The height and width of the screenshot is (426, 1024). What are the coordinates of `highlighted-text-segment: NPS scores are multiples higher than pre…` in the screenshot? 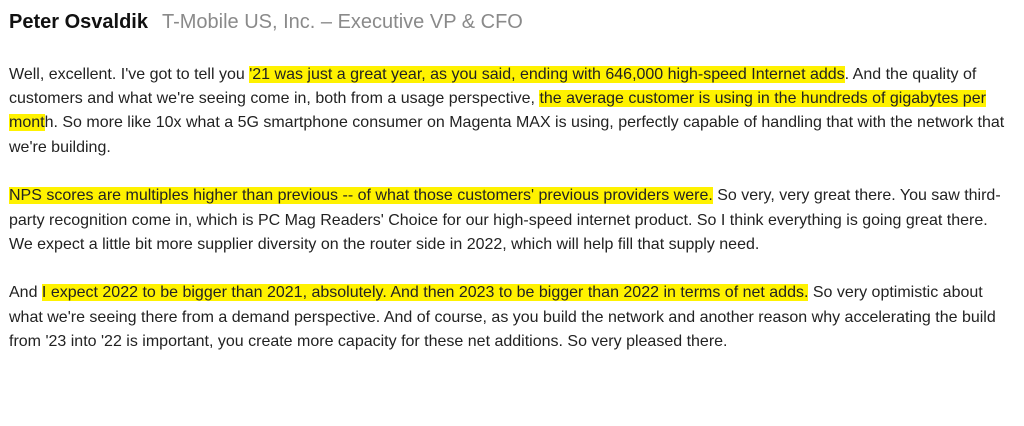 It's located at (361, 196).